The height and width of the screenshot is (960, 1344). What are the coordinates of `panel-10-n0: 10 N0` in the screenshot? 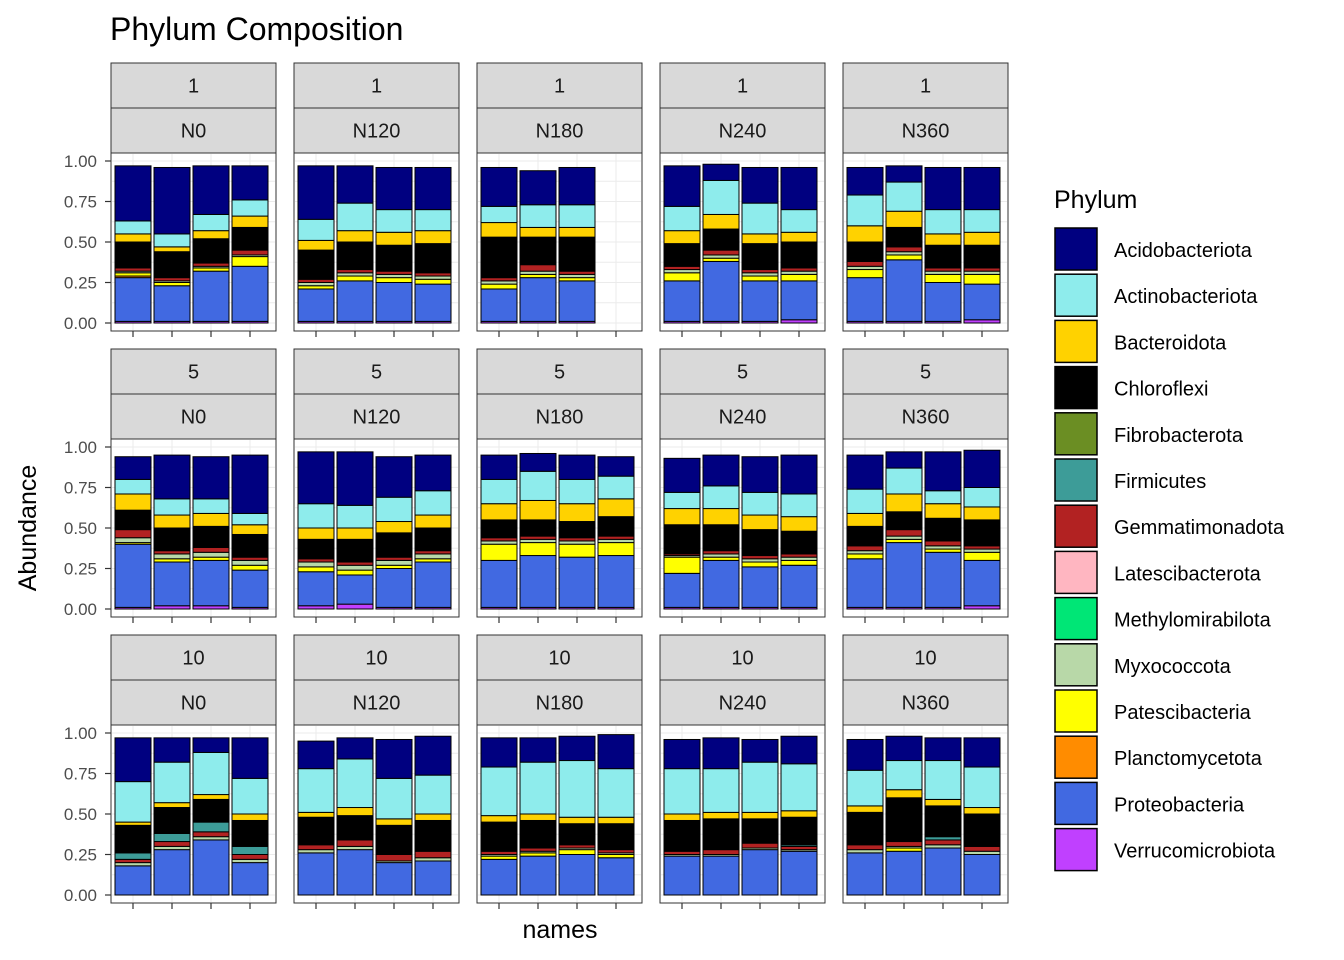 It's located at (193, 771).